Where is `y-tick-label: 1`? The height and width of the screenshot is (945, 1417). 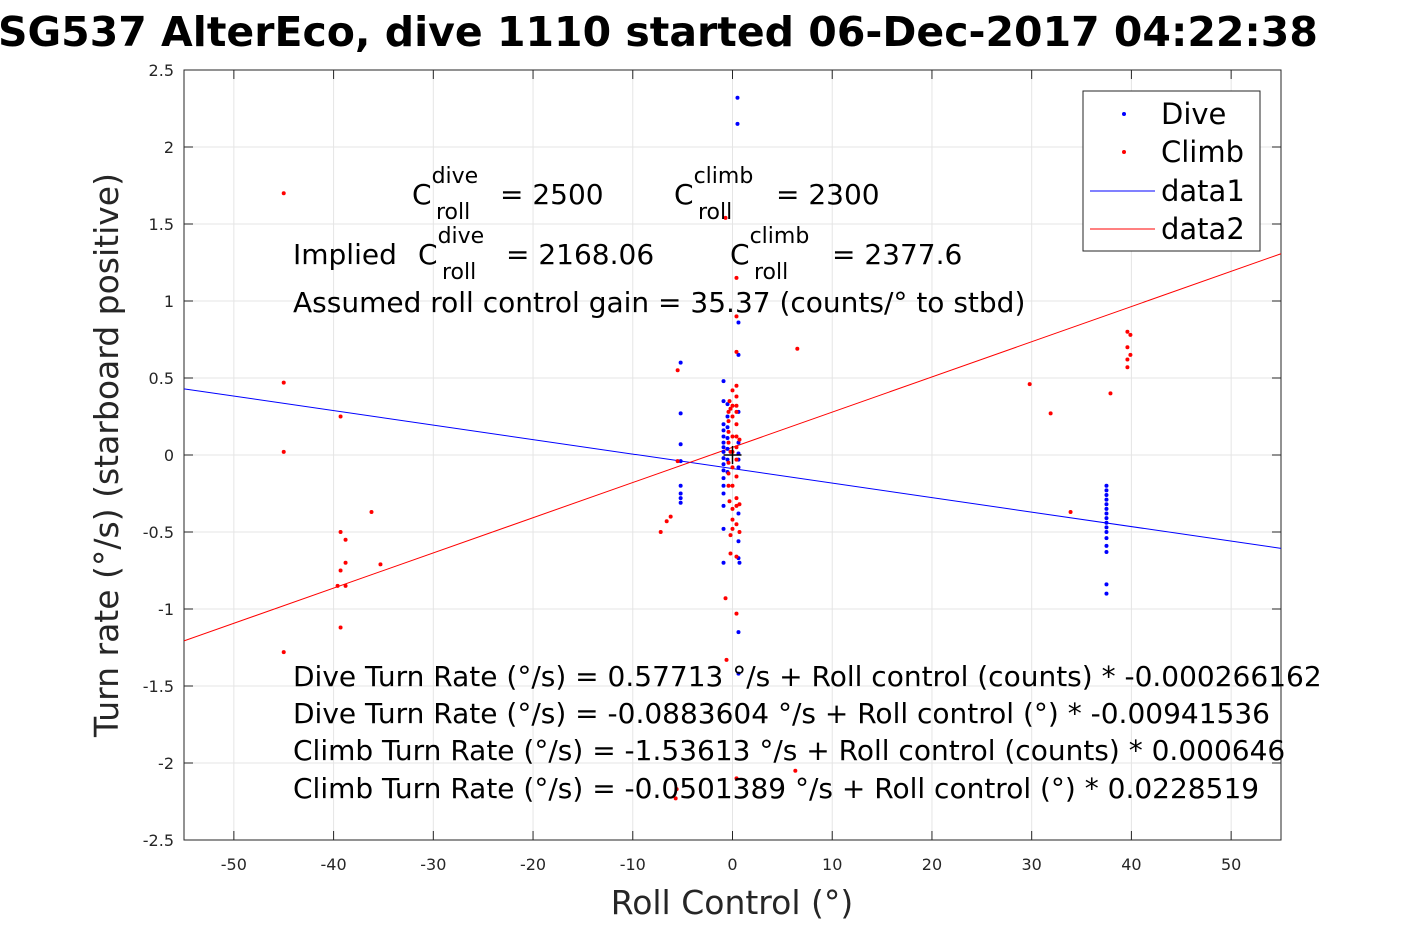
y-tick-label: 1 is located at coordinates (169, 301).